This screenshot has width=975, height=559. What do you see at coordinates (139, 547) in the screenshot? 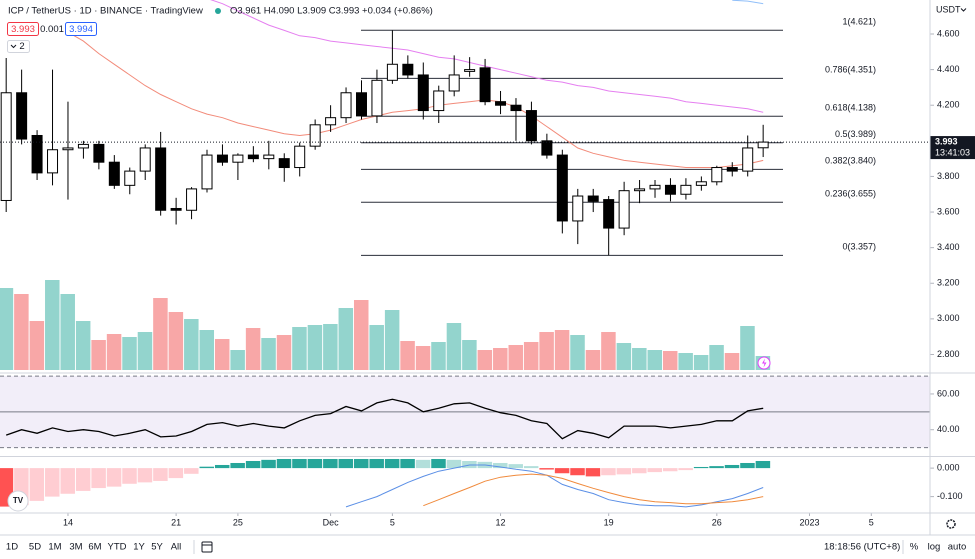
I see `range-button: 1Y` at bounding box center [139, 547].